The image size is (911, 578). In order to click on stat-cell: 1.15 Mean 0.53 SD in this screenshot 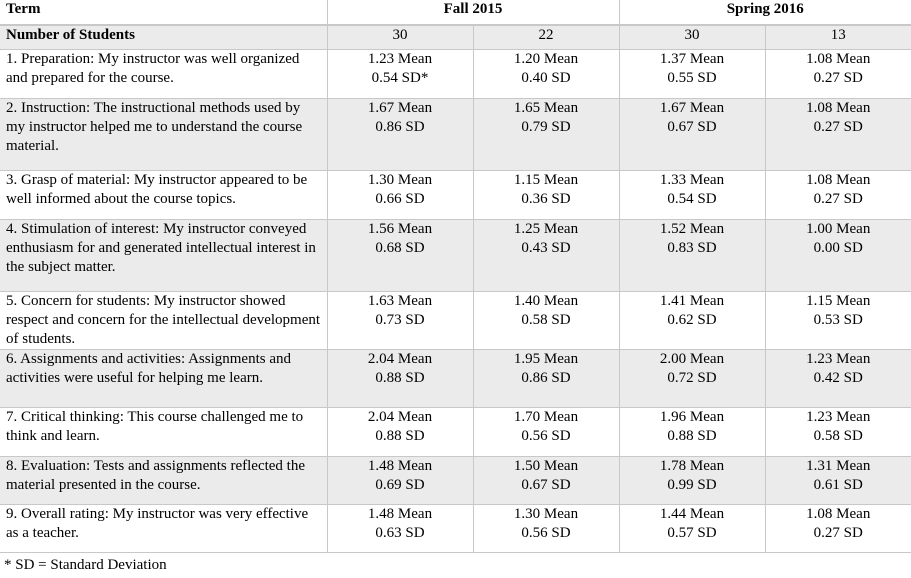, I will do `click(837, 320)`.